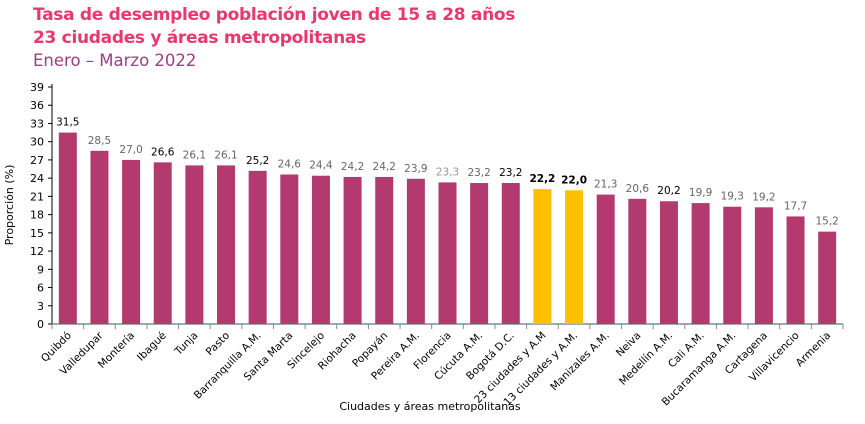 Image resolution: width=865 pixels, height=424 pixels. Describe the element at coordinates (795, 206) in the screenshot. I see `data-label: 17,7` at that location.